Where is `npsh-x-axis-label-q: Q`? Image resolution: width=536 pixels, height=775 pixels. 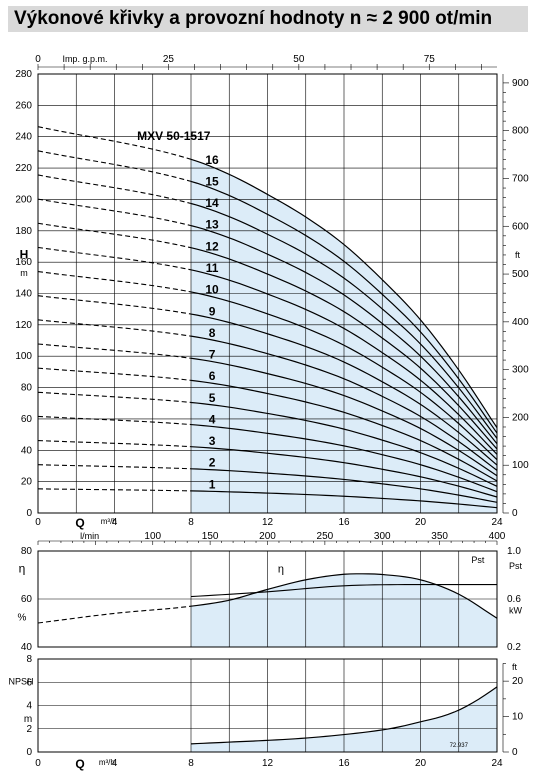
npsh-x-axis-label-q: Q is located at coordinates (79, 764).